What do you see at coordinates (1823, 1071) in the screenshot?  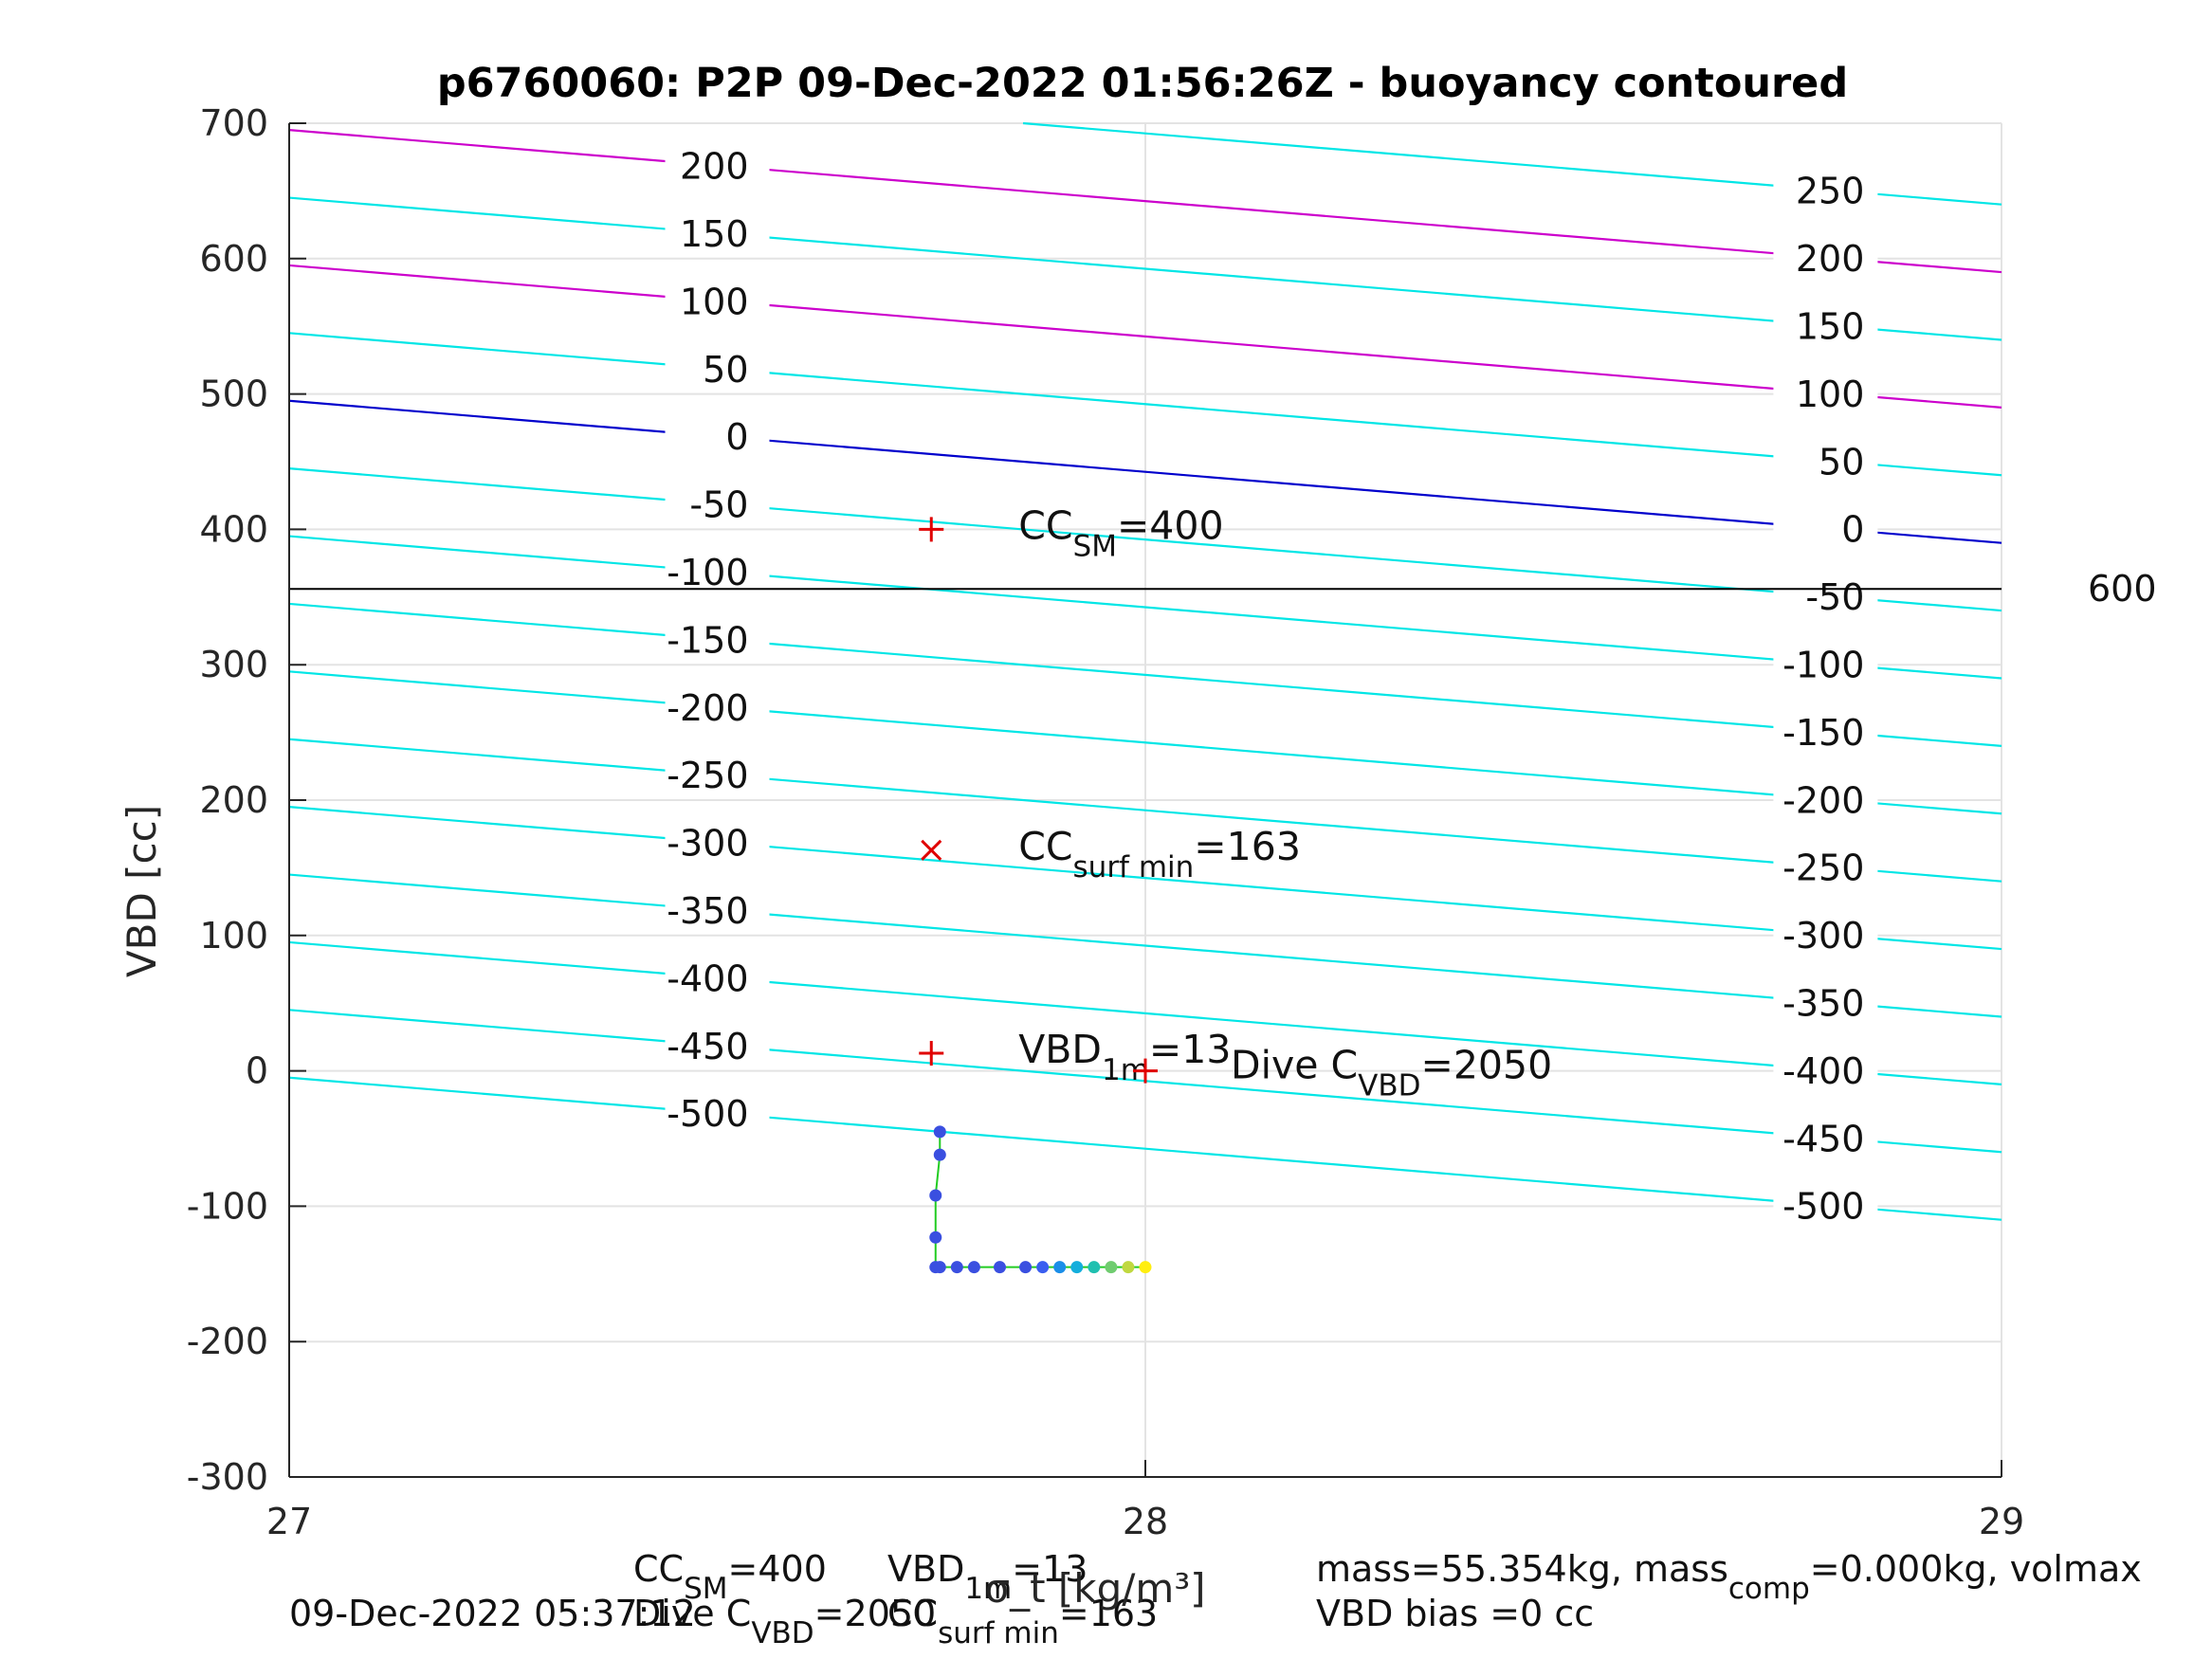 I see `contour-label-right: -400` at bounding box center [1823, 1071].